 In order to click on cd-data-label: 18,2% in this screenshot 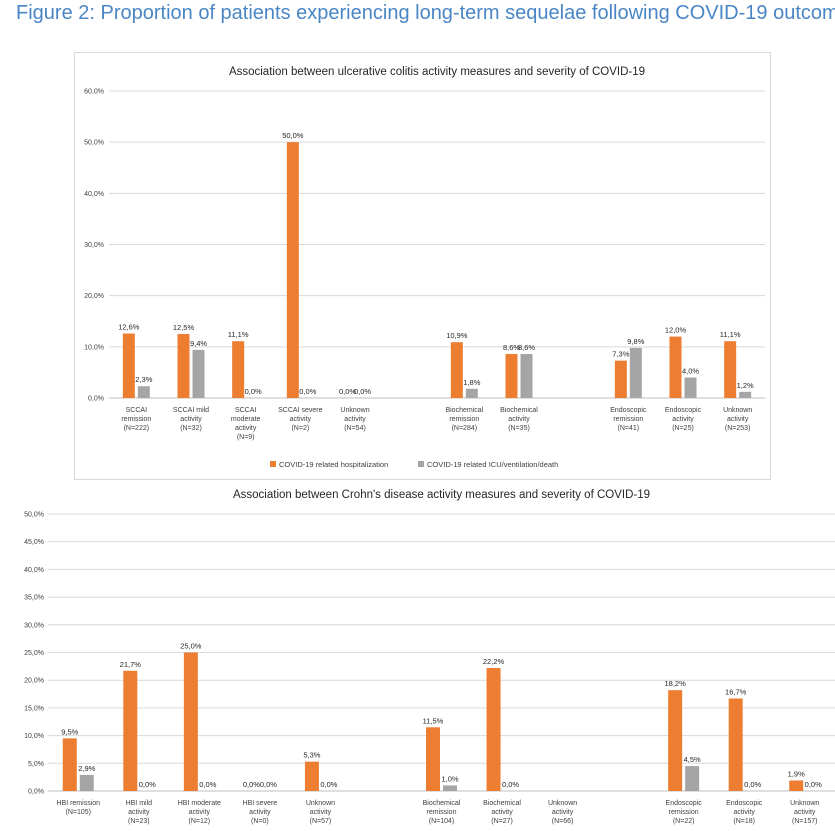, I will do `click(676, 683)`.